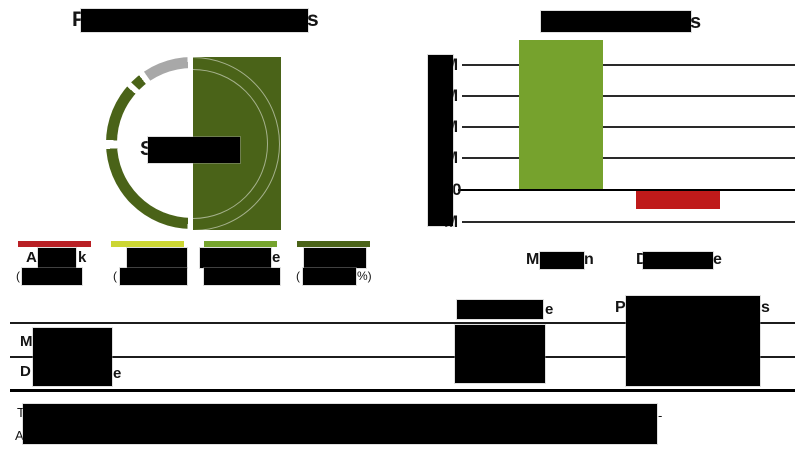 This screenshot has height=450, width=800. Describe the element at coordinates (117, 373) in the screenshot. I see `table-row2-label-fragment-end: e` at that location.